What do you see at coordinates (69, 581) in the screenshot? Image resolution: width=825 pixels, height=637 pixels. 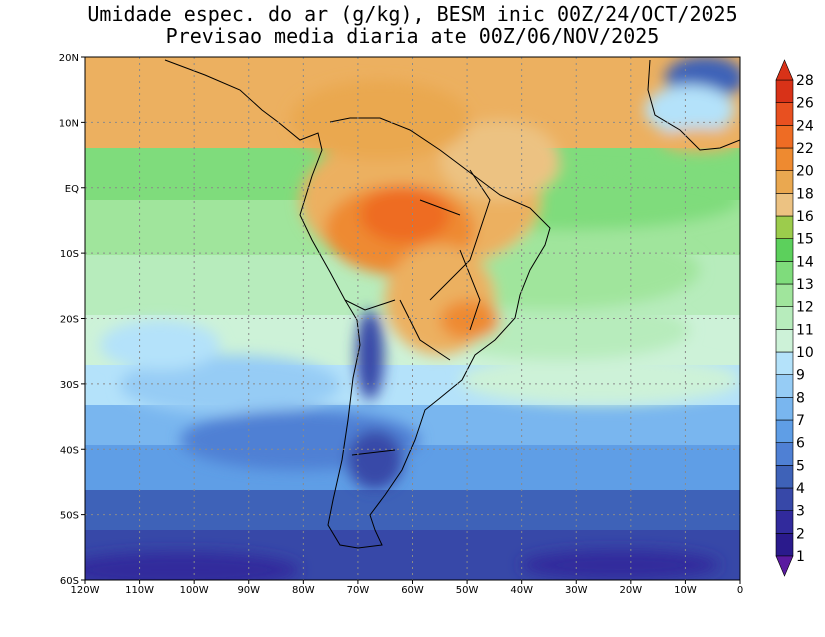 I see `lat-tick-label: 60S` at bounding box center [69, 581].